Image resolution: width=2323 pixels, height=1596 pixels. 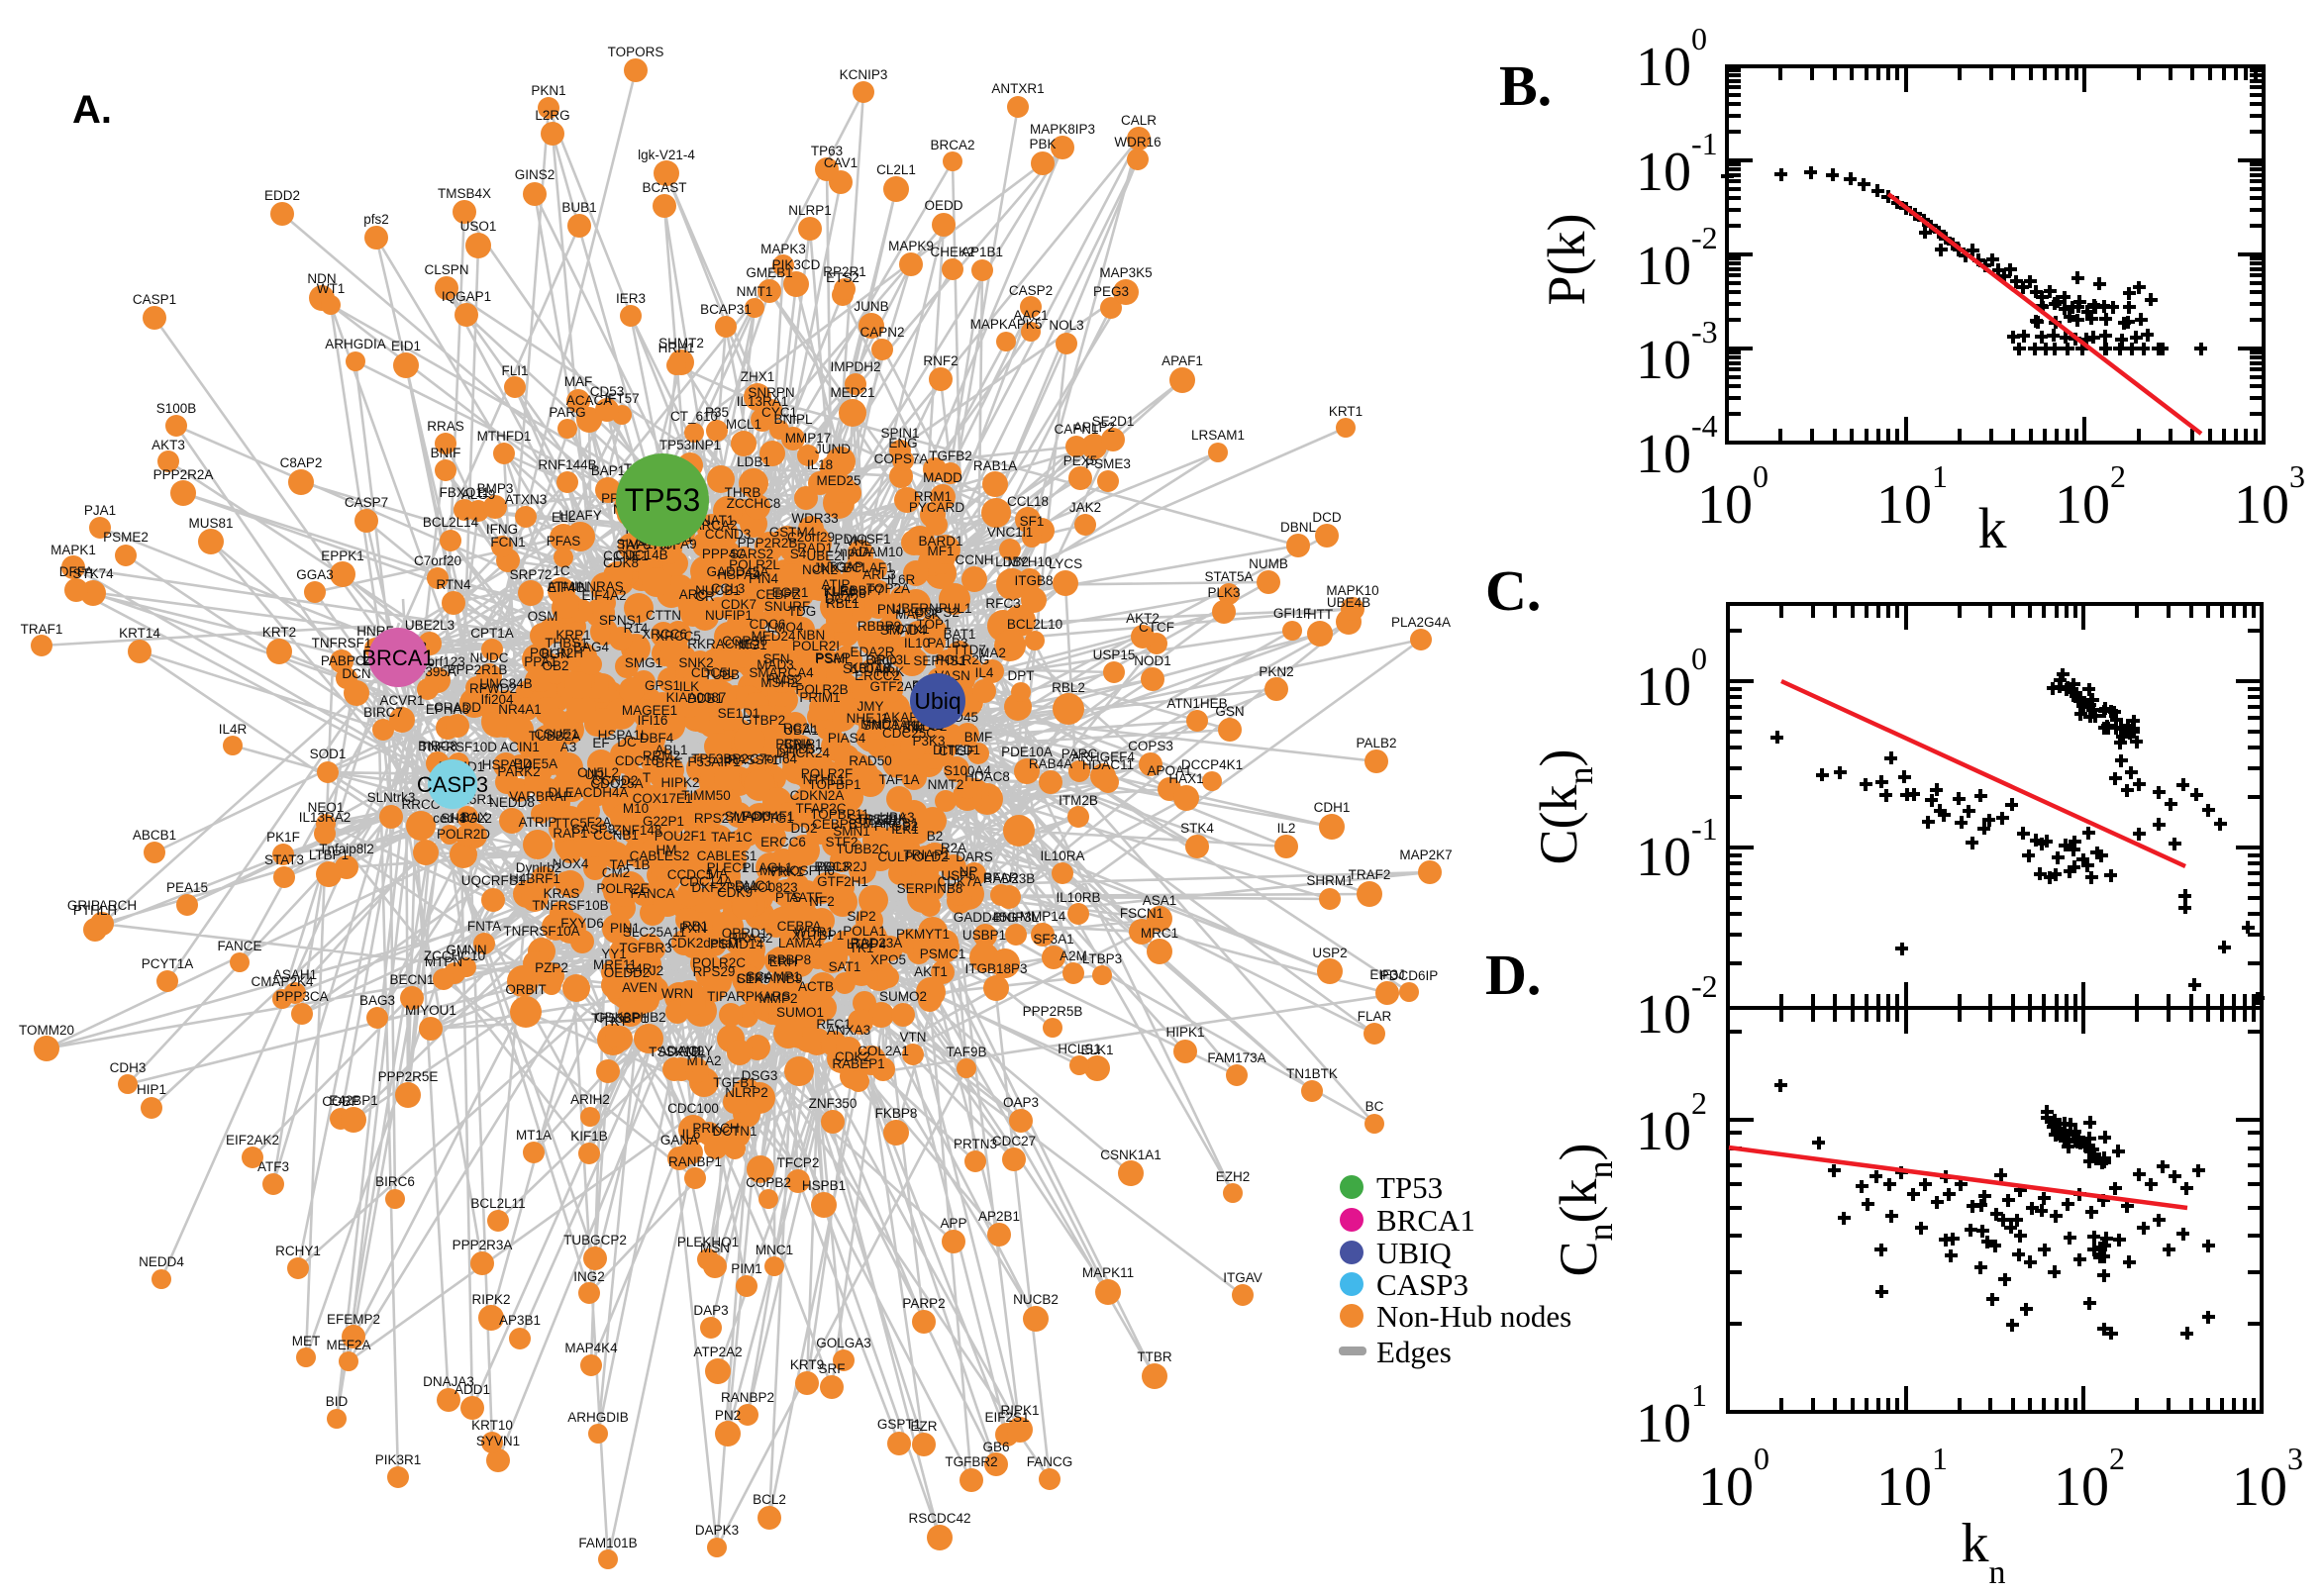 What do you see at coordinates (210, 523) in the screenshot?
I see `svg-text: MUS81` at bounding box center [210, 523].